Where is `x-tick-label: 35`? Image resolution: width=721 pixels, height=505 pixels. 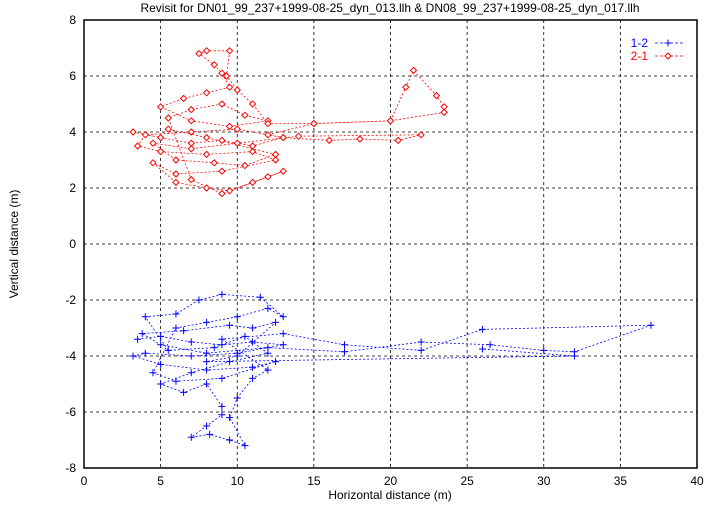
x-tick-label: 35 is located at coordinates (621, 481).